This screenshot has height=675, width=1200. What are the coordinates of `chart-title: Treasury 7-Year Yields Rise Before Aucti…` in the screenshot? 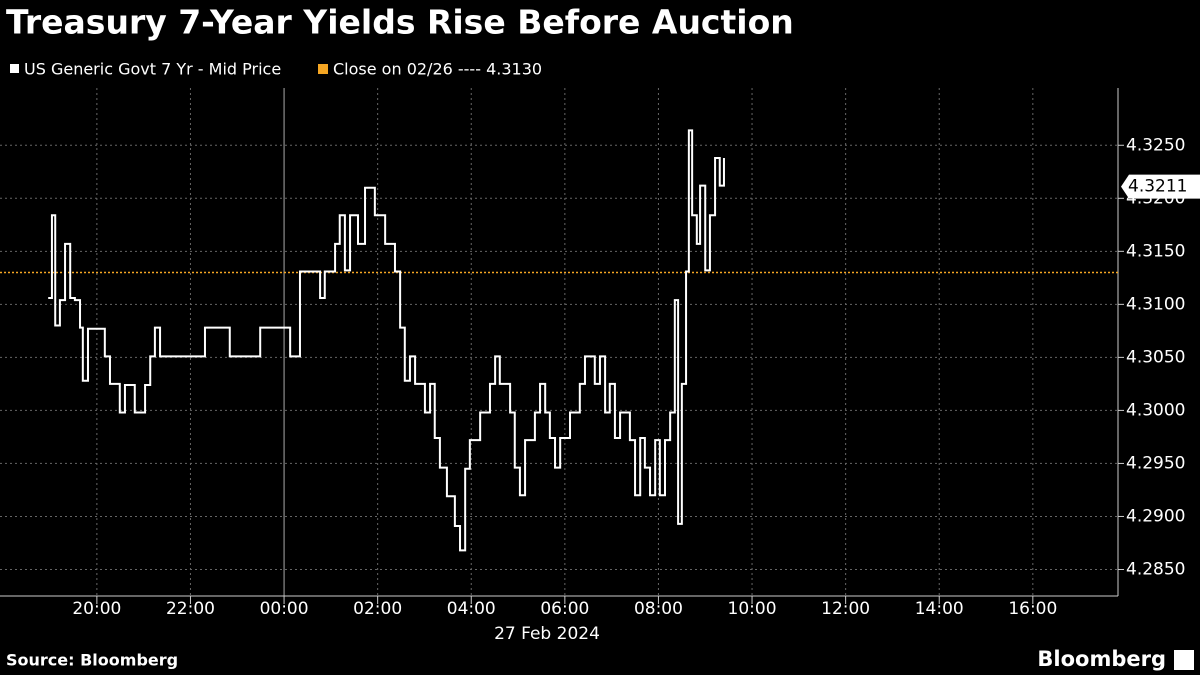 It's located at (400, 22).